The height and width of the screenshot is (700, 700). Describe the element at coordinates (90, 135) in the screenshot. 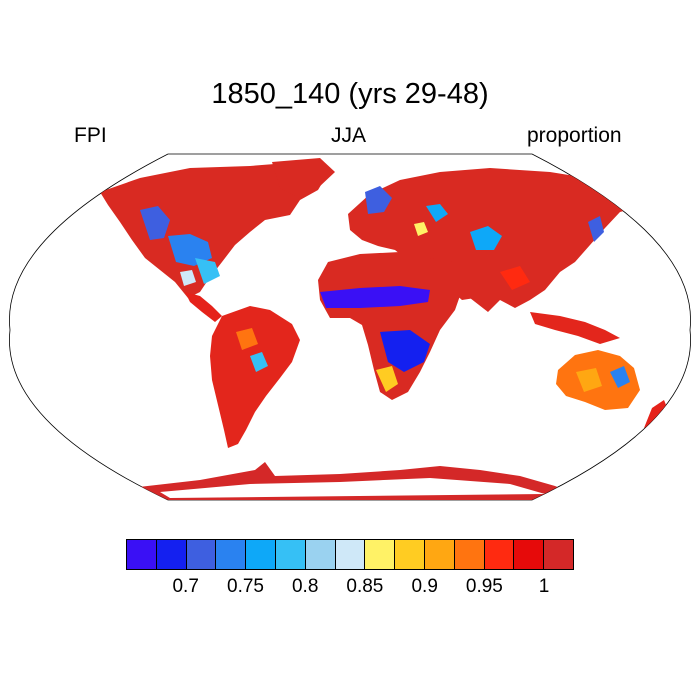

I see `variable-label: FPI` at that location.